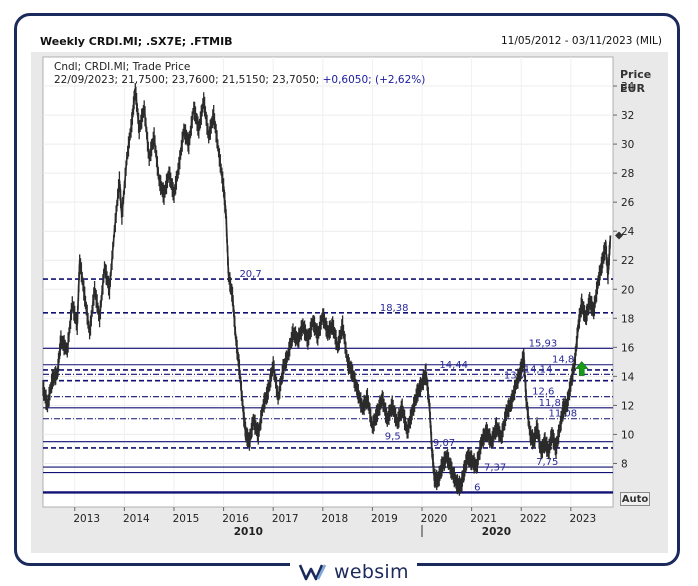 The image size is (698, 586). Describe the element at coordinates (624, 464) in the screenshot. I see `y-tick-label: 8` at that location.